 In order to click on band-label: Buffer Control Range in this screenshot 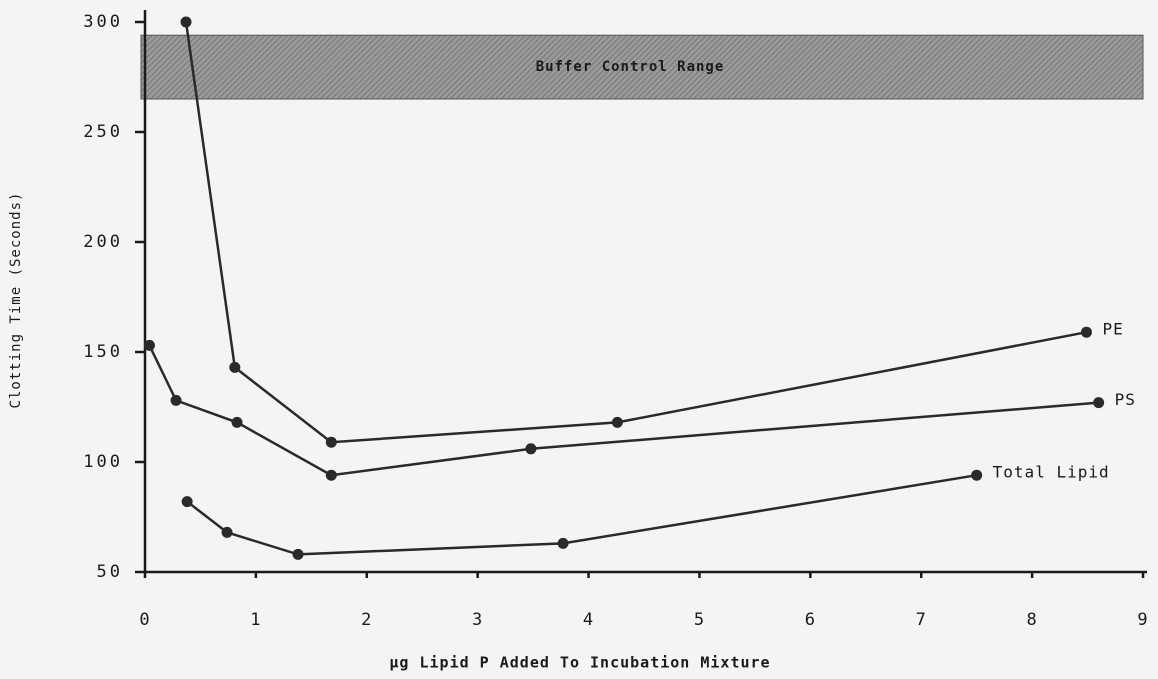, I will do `click(630, 67)`.